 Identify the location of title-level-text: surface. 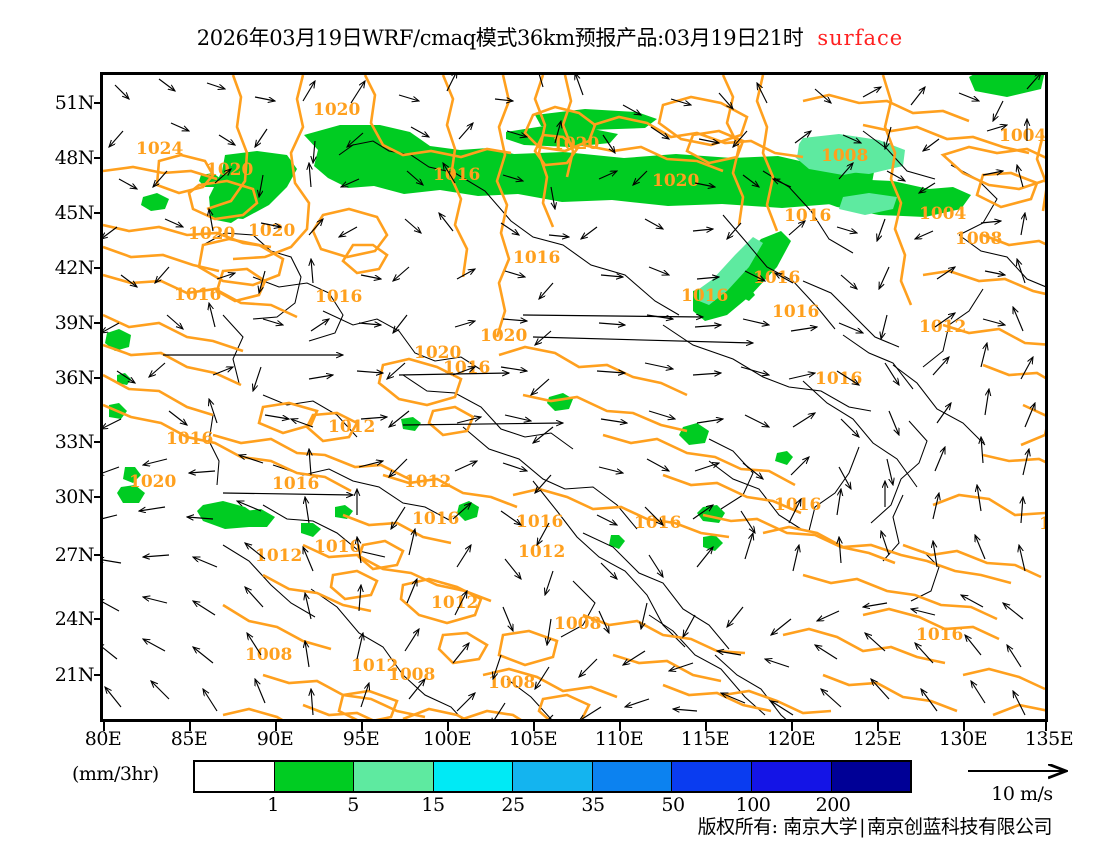
(860, 38).